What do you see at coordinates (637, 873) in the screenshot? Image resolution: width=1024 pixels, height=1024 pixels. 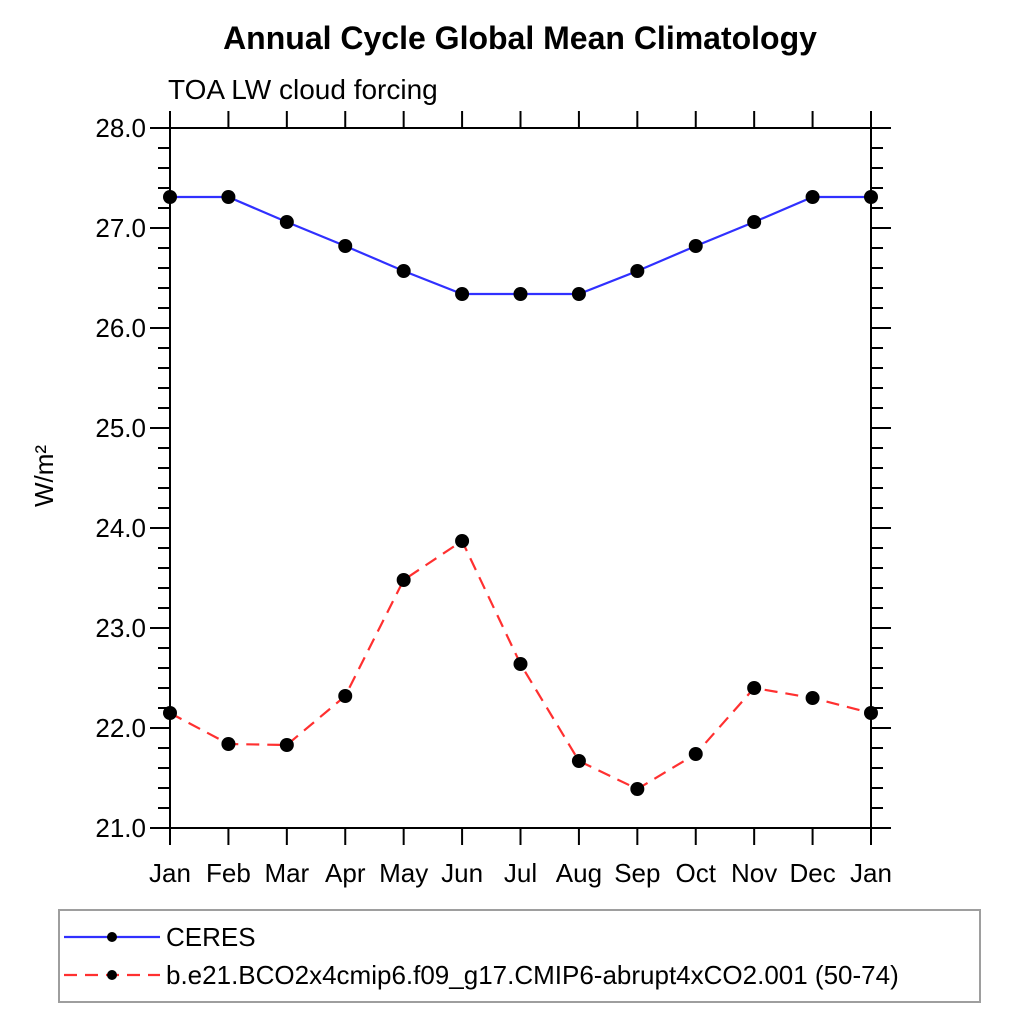 I see `x-tick-label: Sep` at bounding box center [637, 873].